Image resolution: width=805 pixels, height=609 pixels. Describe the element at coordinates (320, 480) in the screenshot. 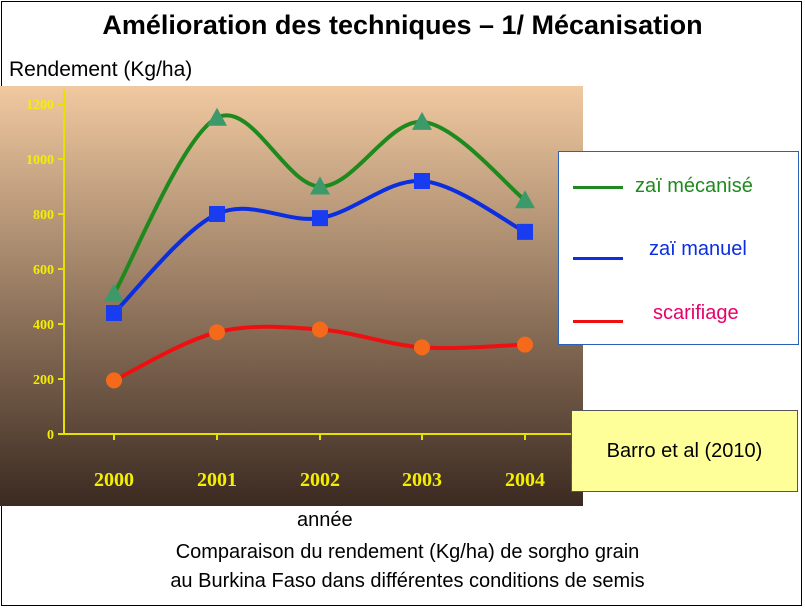

I see `x-tick-label: 2002` at that location.